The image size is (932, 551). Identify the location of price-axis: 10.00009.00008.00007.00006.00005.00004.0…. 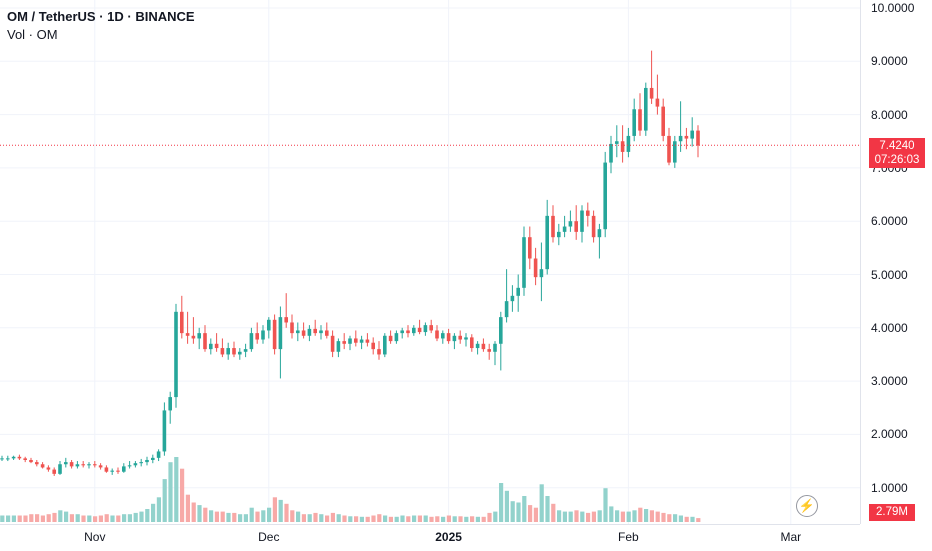
(896, 262).